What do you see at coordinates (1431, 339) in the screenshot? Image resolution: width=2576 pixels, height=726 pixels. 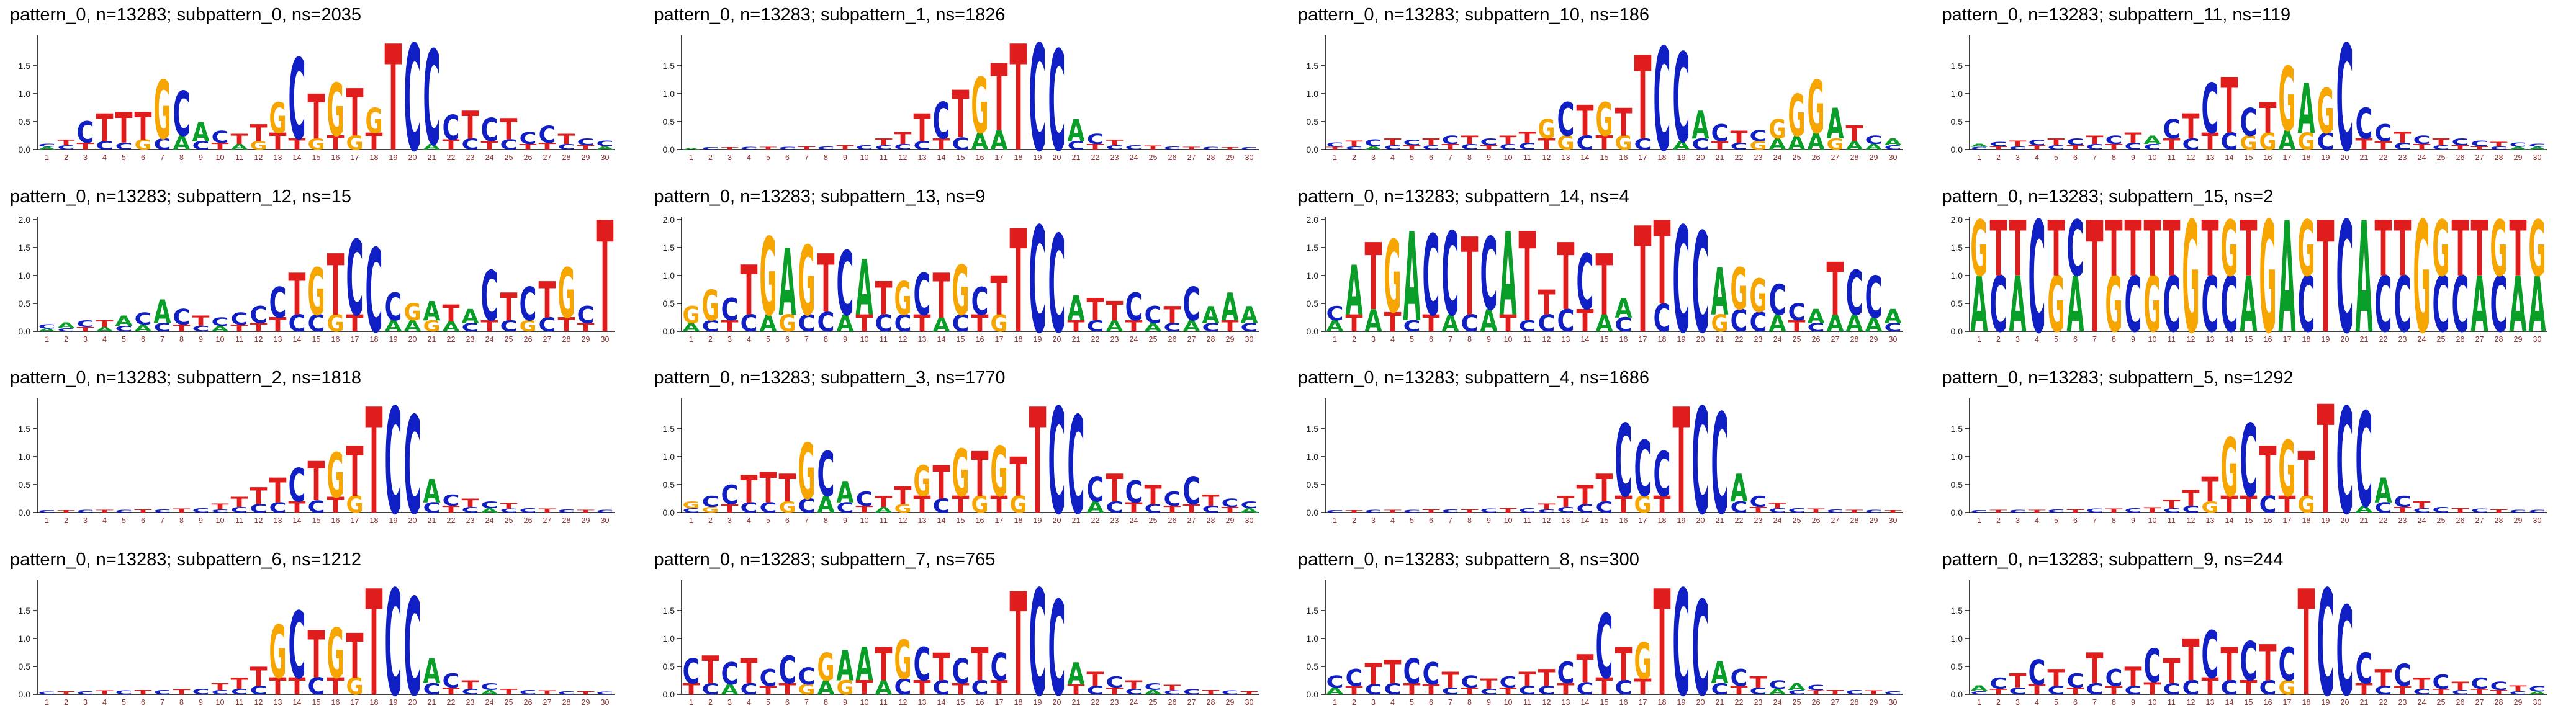 I see `x-tick-label: 6` at bounding box center [1431, 339].